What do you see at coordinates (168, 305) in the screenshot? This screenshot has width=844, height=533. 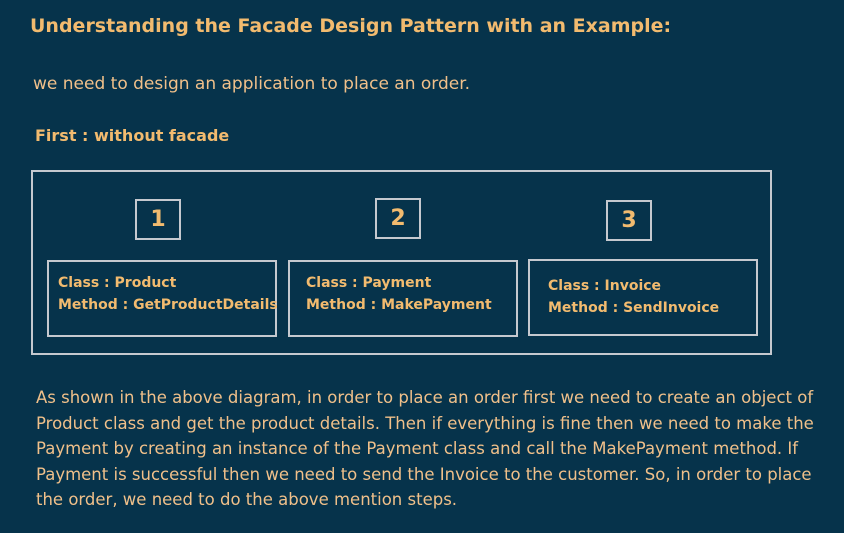 I see `method-name-label: Method : GetProductDetails` at bounding box center [168, 305].